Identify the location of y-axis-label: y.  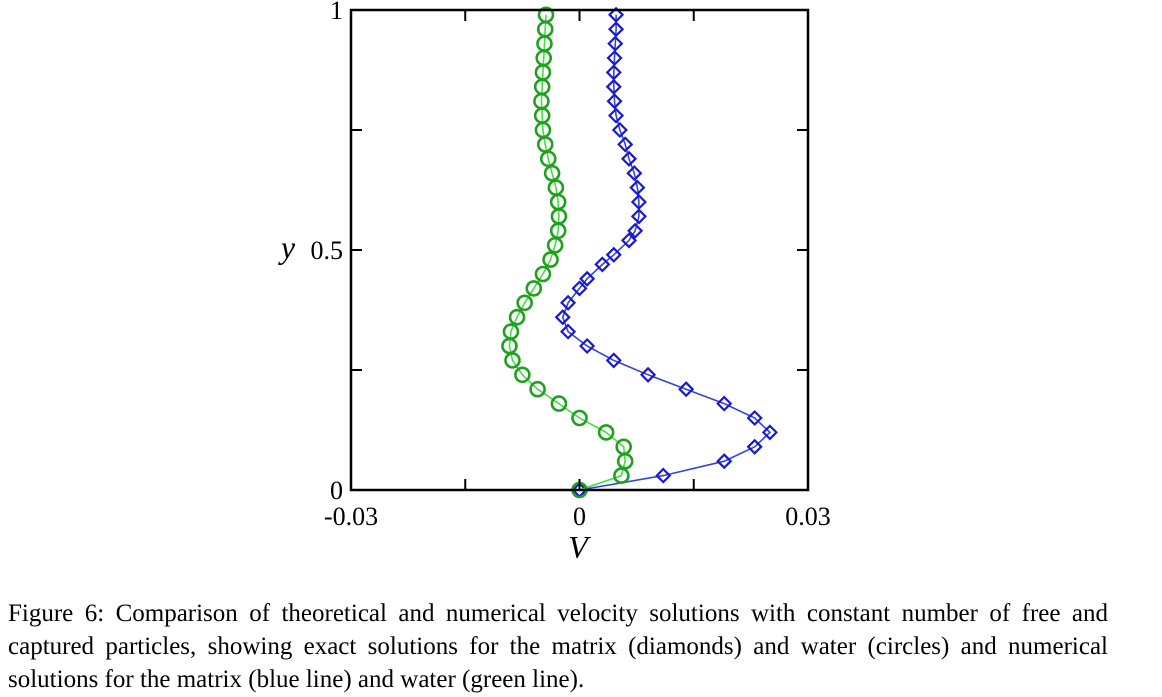
(287, 247).